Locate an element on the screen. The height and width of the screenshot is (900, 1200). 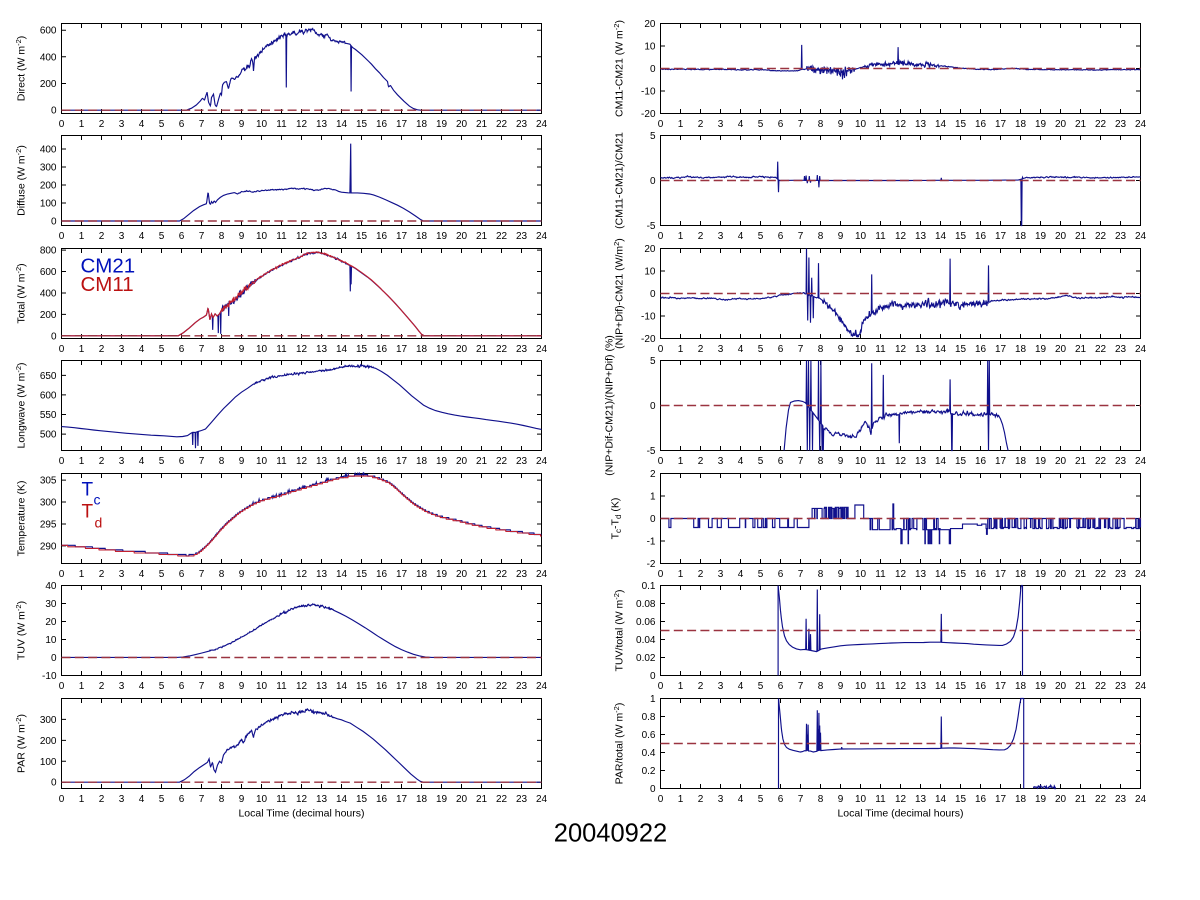
svg-text: -5 is located at coordinates (651, 226).